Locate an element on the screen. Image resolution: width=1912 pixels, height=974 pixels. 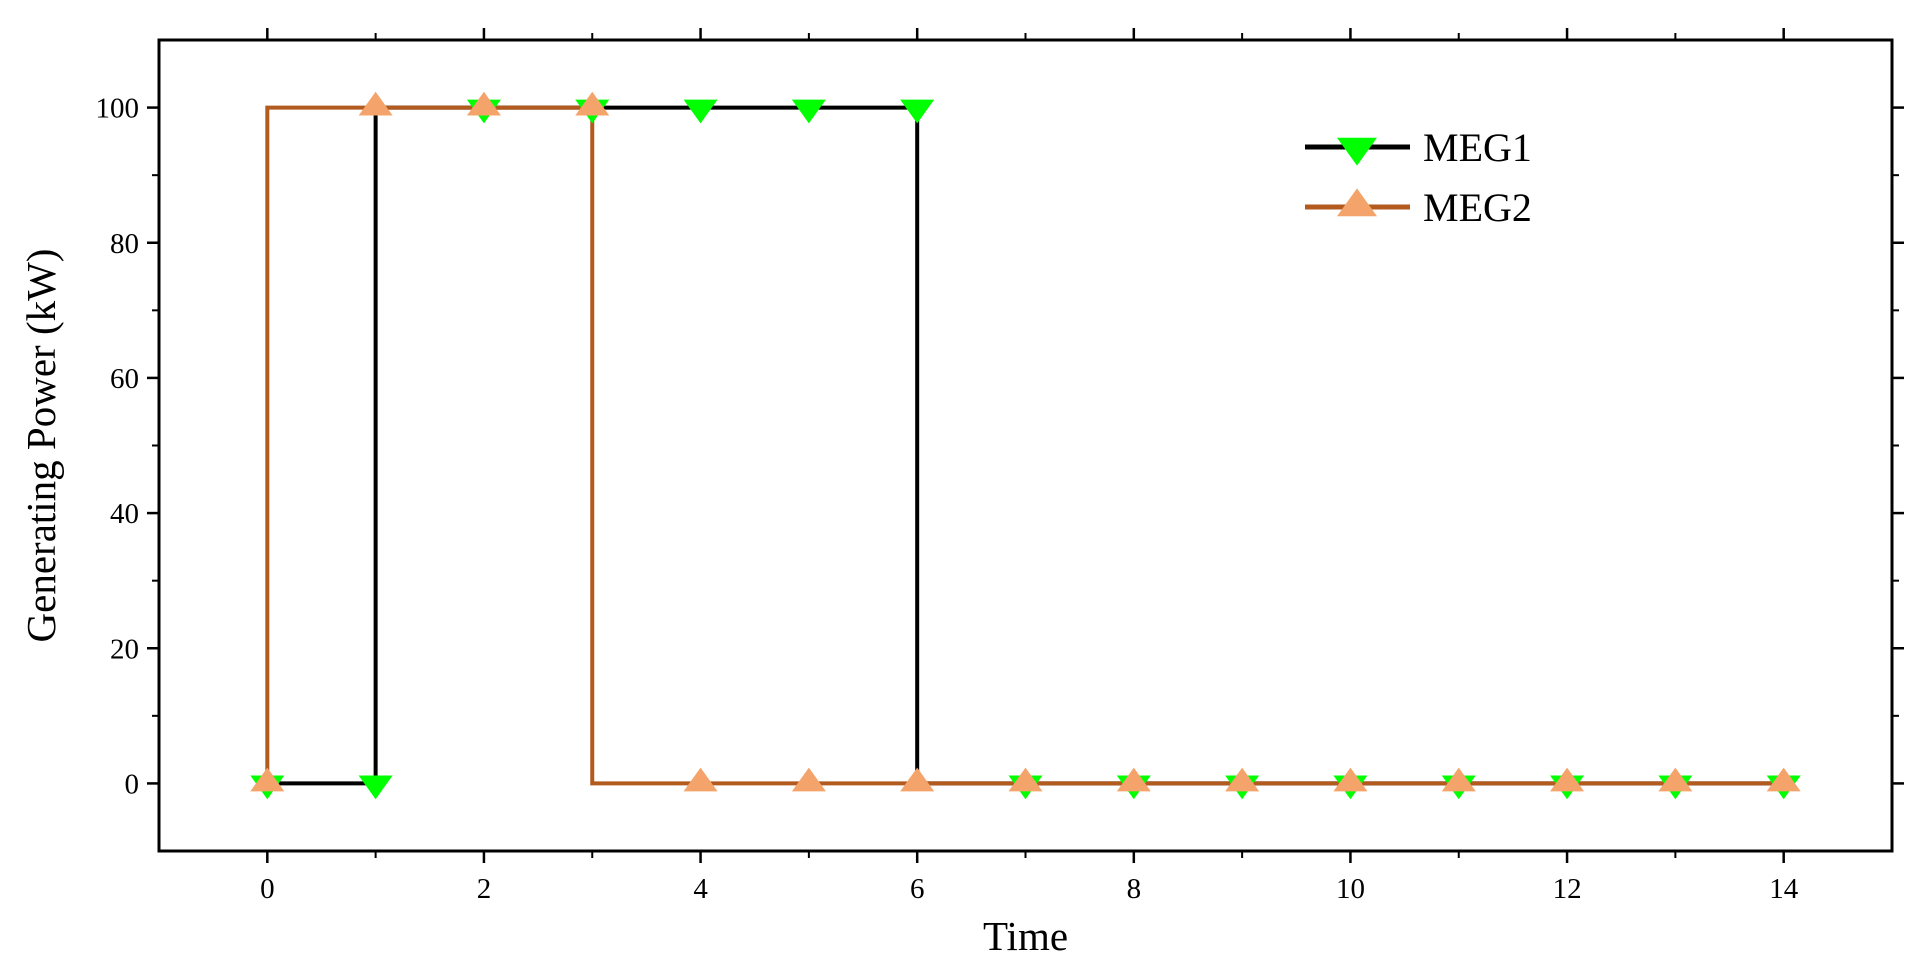
legend-label-meg2: MEG2 is located at coordinates (1477, 207).